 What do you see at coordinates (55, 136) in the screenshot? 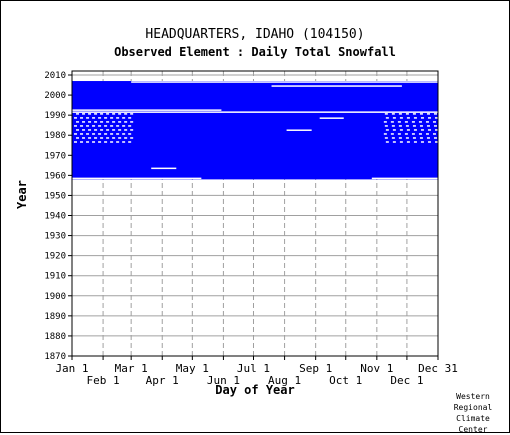
I see `y-tick-label: 1980` at bounding box center [55, 136].